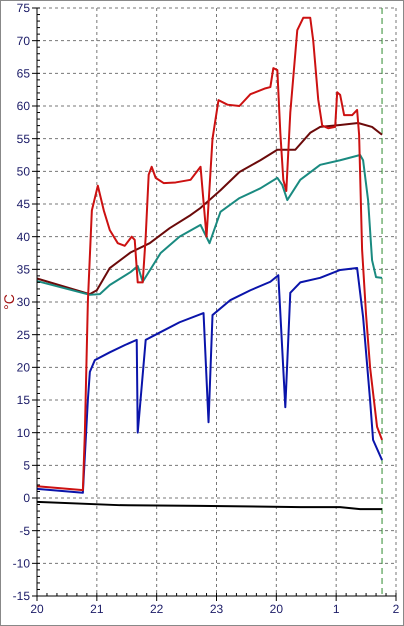 This screenshot has height=626, width=404. What do you see at coordinates (23, 204) in the screenshot?
I see `y-tick-label: 45` at bounding box center [23, 204].